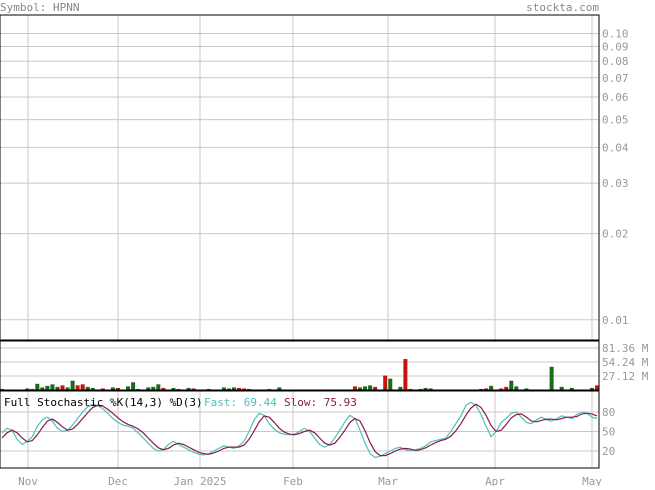 This screenshot has height=490, width=655. I want to click on stochastic-tick-label: 80, so click(608, 412).